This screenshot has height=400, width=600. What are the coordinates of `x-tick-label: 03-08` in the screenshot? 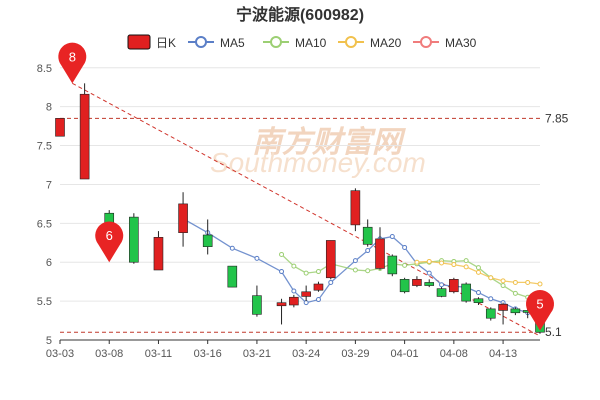 It's located at (109, 354).